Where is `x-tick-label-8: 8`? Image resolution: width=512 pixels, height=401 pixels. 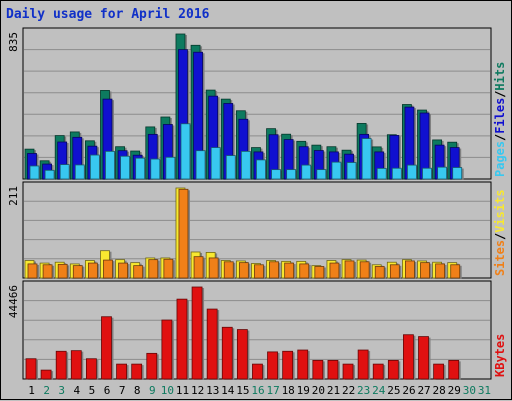 x-tick-label-8: 8 is located at coordinates (137, 390).